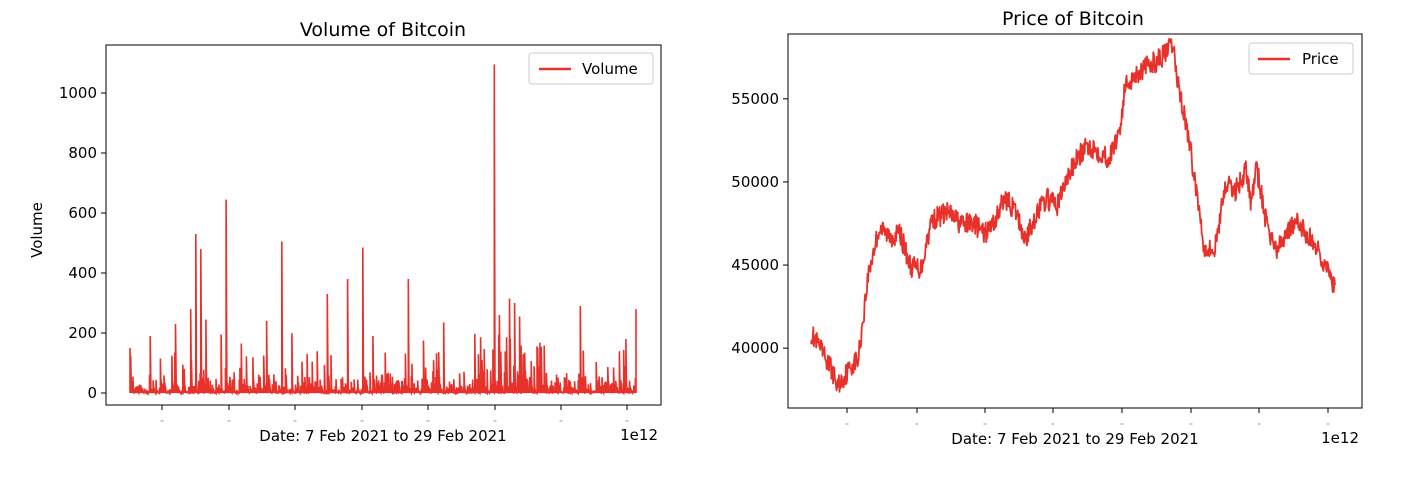 This screenshot has width=1416, height=478. I want to click on volume-y-axis-label: Volume, so click(37, 230).